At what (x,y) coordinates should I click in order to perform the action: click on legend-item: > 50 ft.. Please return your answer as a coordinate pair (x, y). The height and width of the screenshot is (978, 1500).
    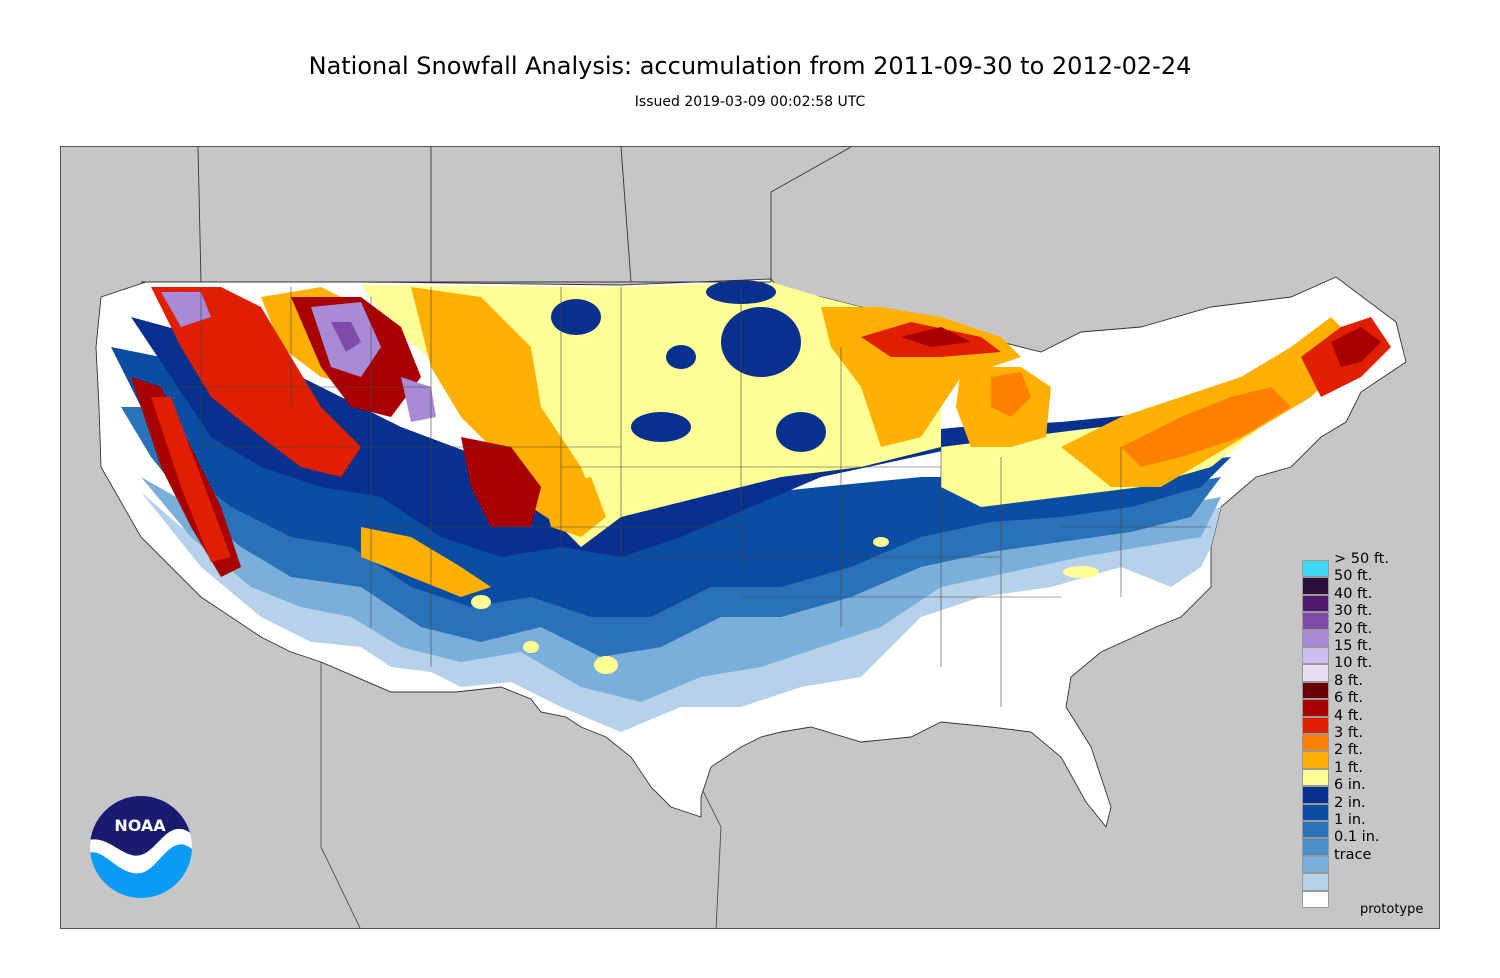
    Looking at the image, I should click on (1345, 564).